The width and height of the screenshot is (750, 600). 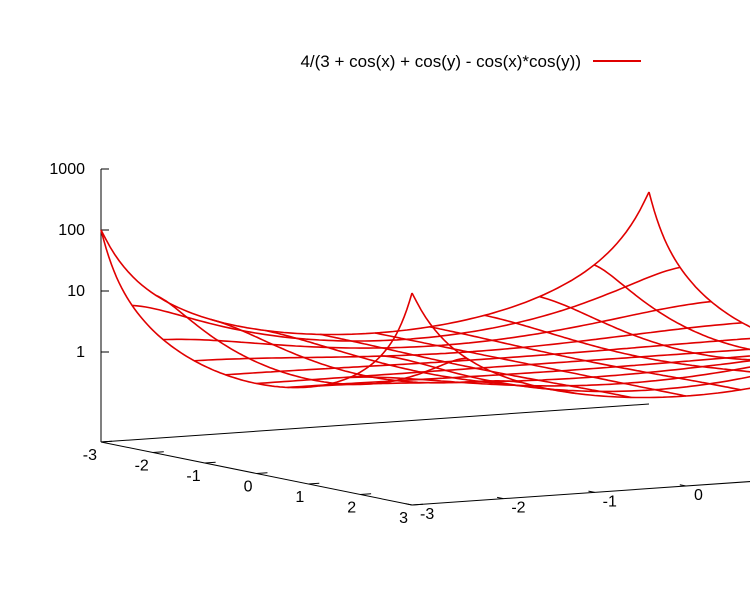 I want to click on z-tick-label: 1, so click(x=80, y=352).